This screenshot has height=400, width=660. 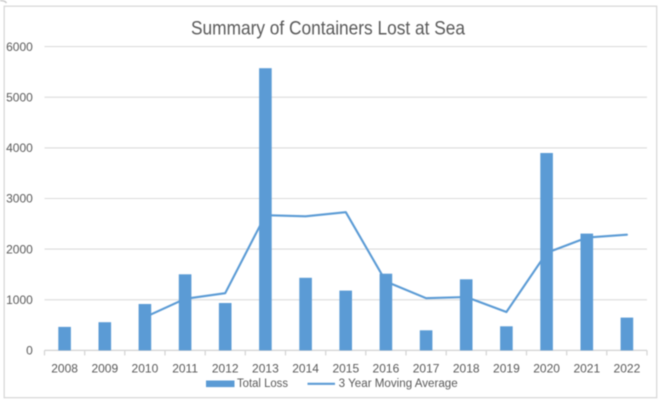 I want to click on svg-text: 2010, so click(x=145, y=368).